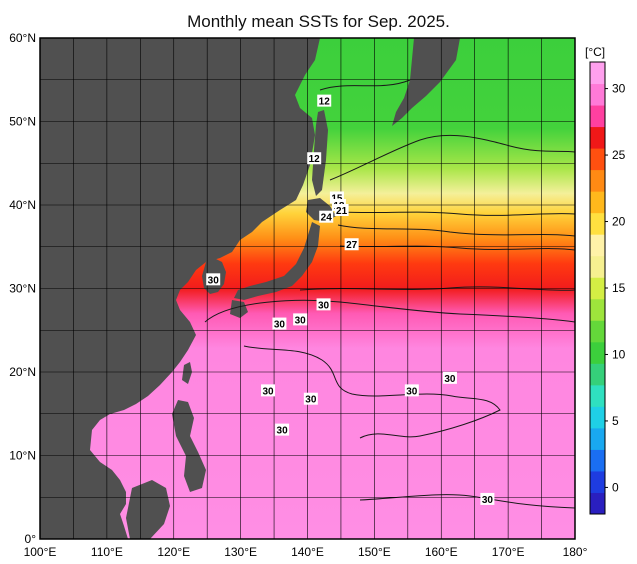  What do you see at coordinates (239, 309) in the screenshot?
I see `kyushu-shikoku` at bounding box center [239, 309].